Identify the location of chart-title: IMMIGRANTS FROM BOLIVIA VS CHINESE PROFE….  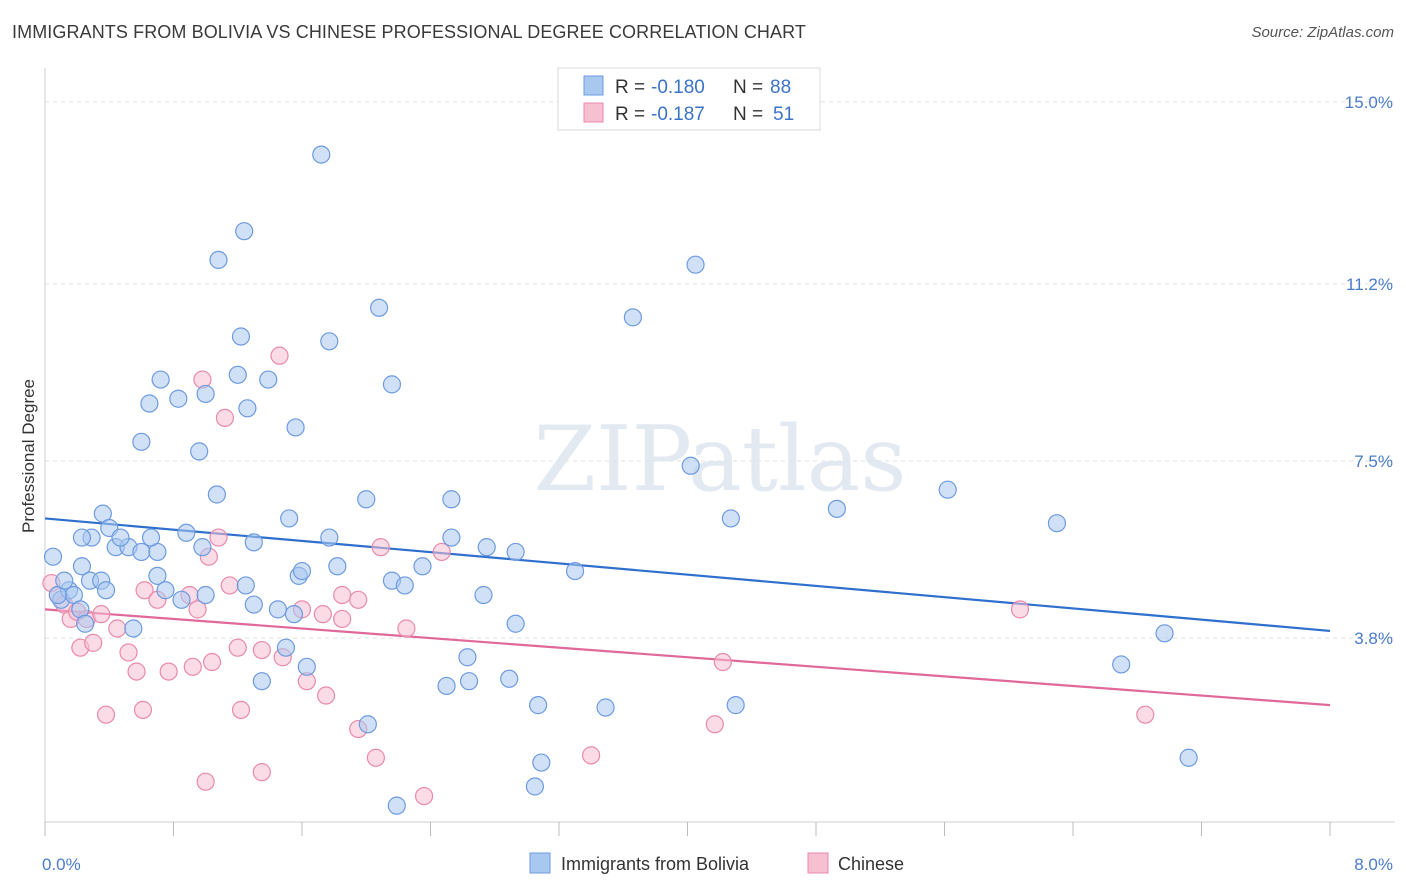
(409, 32).